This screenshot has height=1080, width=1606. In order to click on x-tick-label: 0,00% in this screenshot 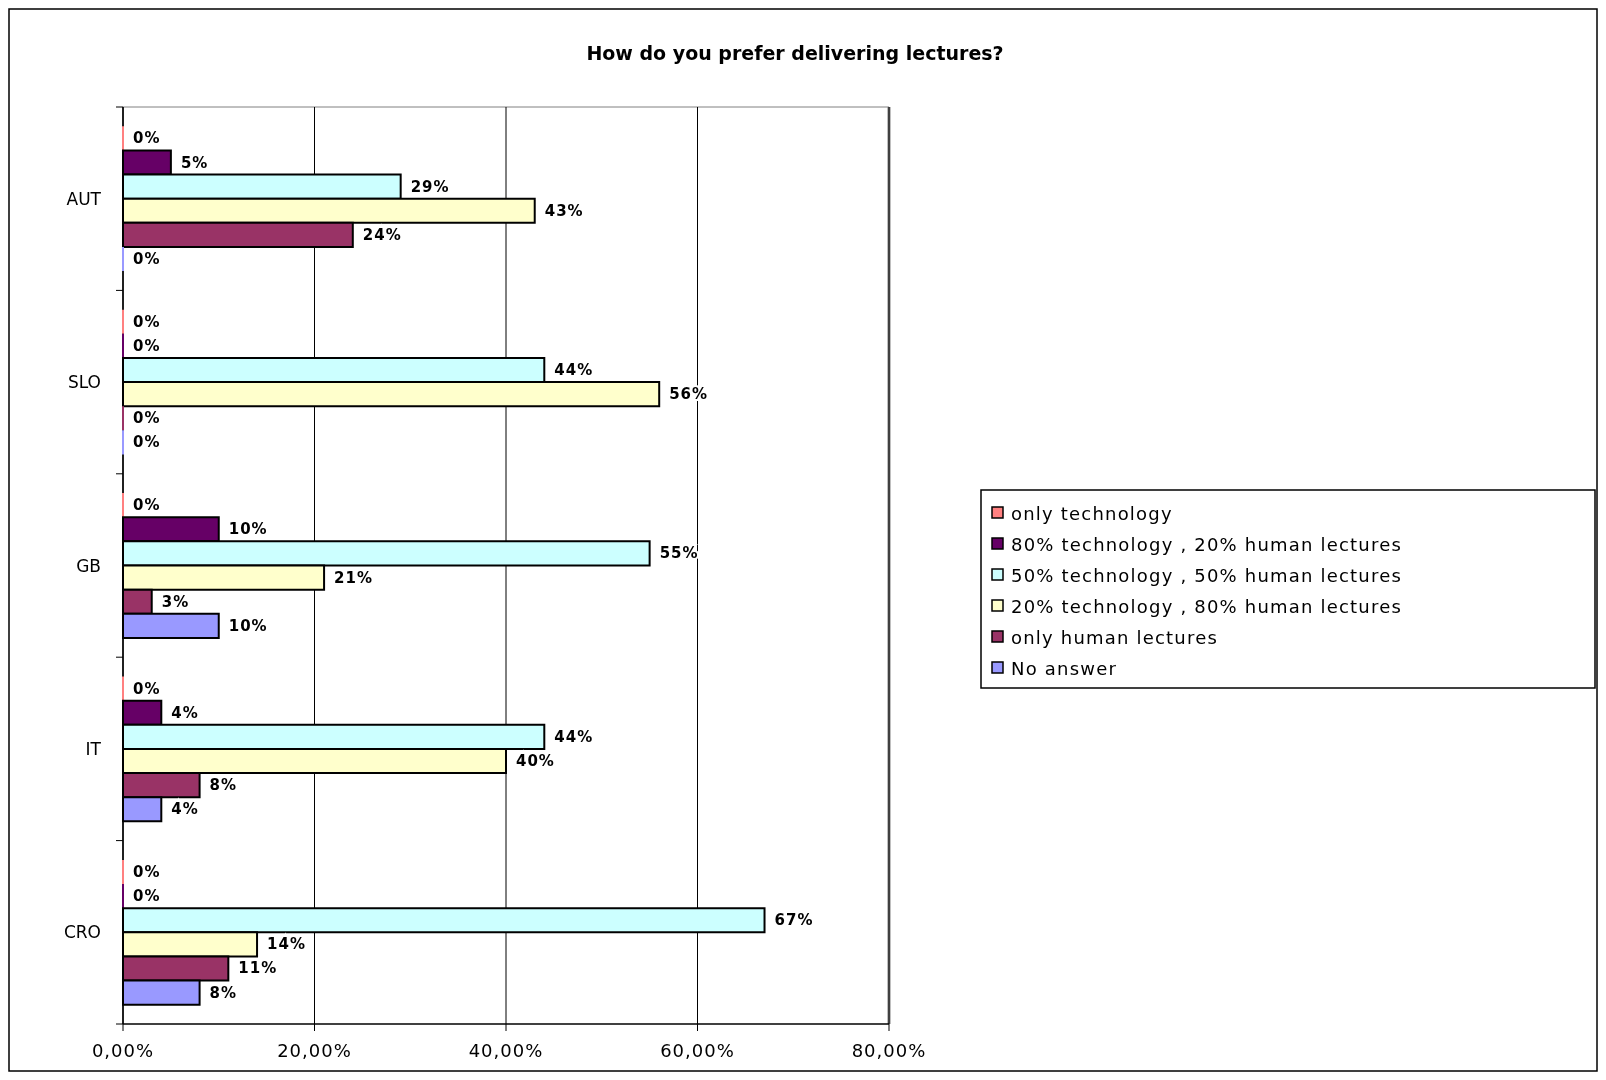, I will do `click(123, 1050)`.